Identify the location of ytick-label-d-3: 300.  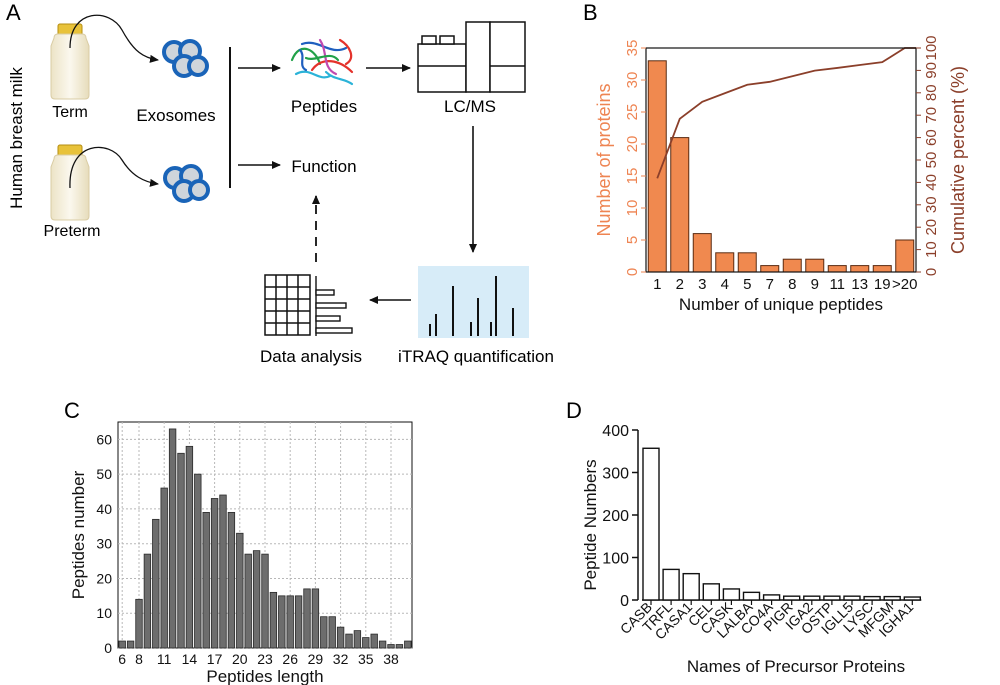
(615, 474).